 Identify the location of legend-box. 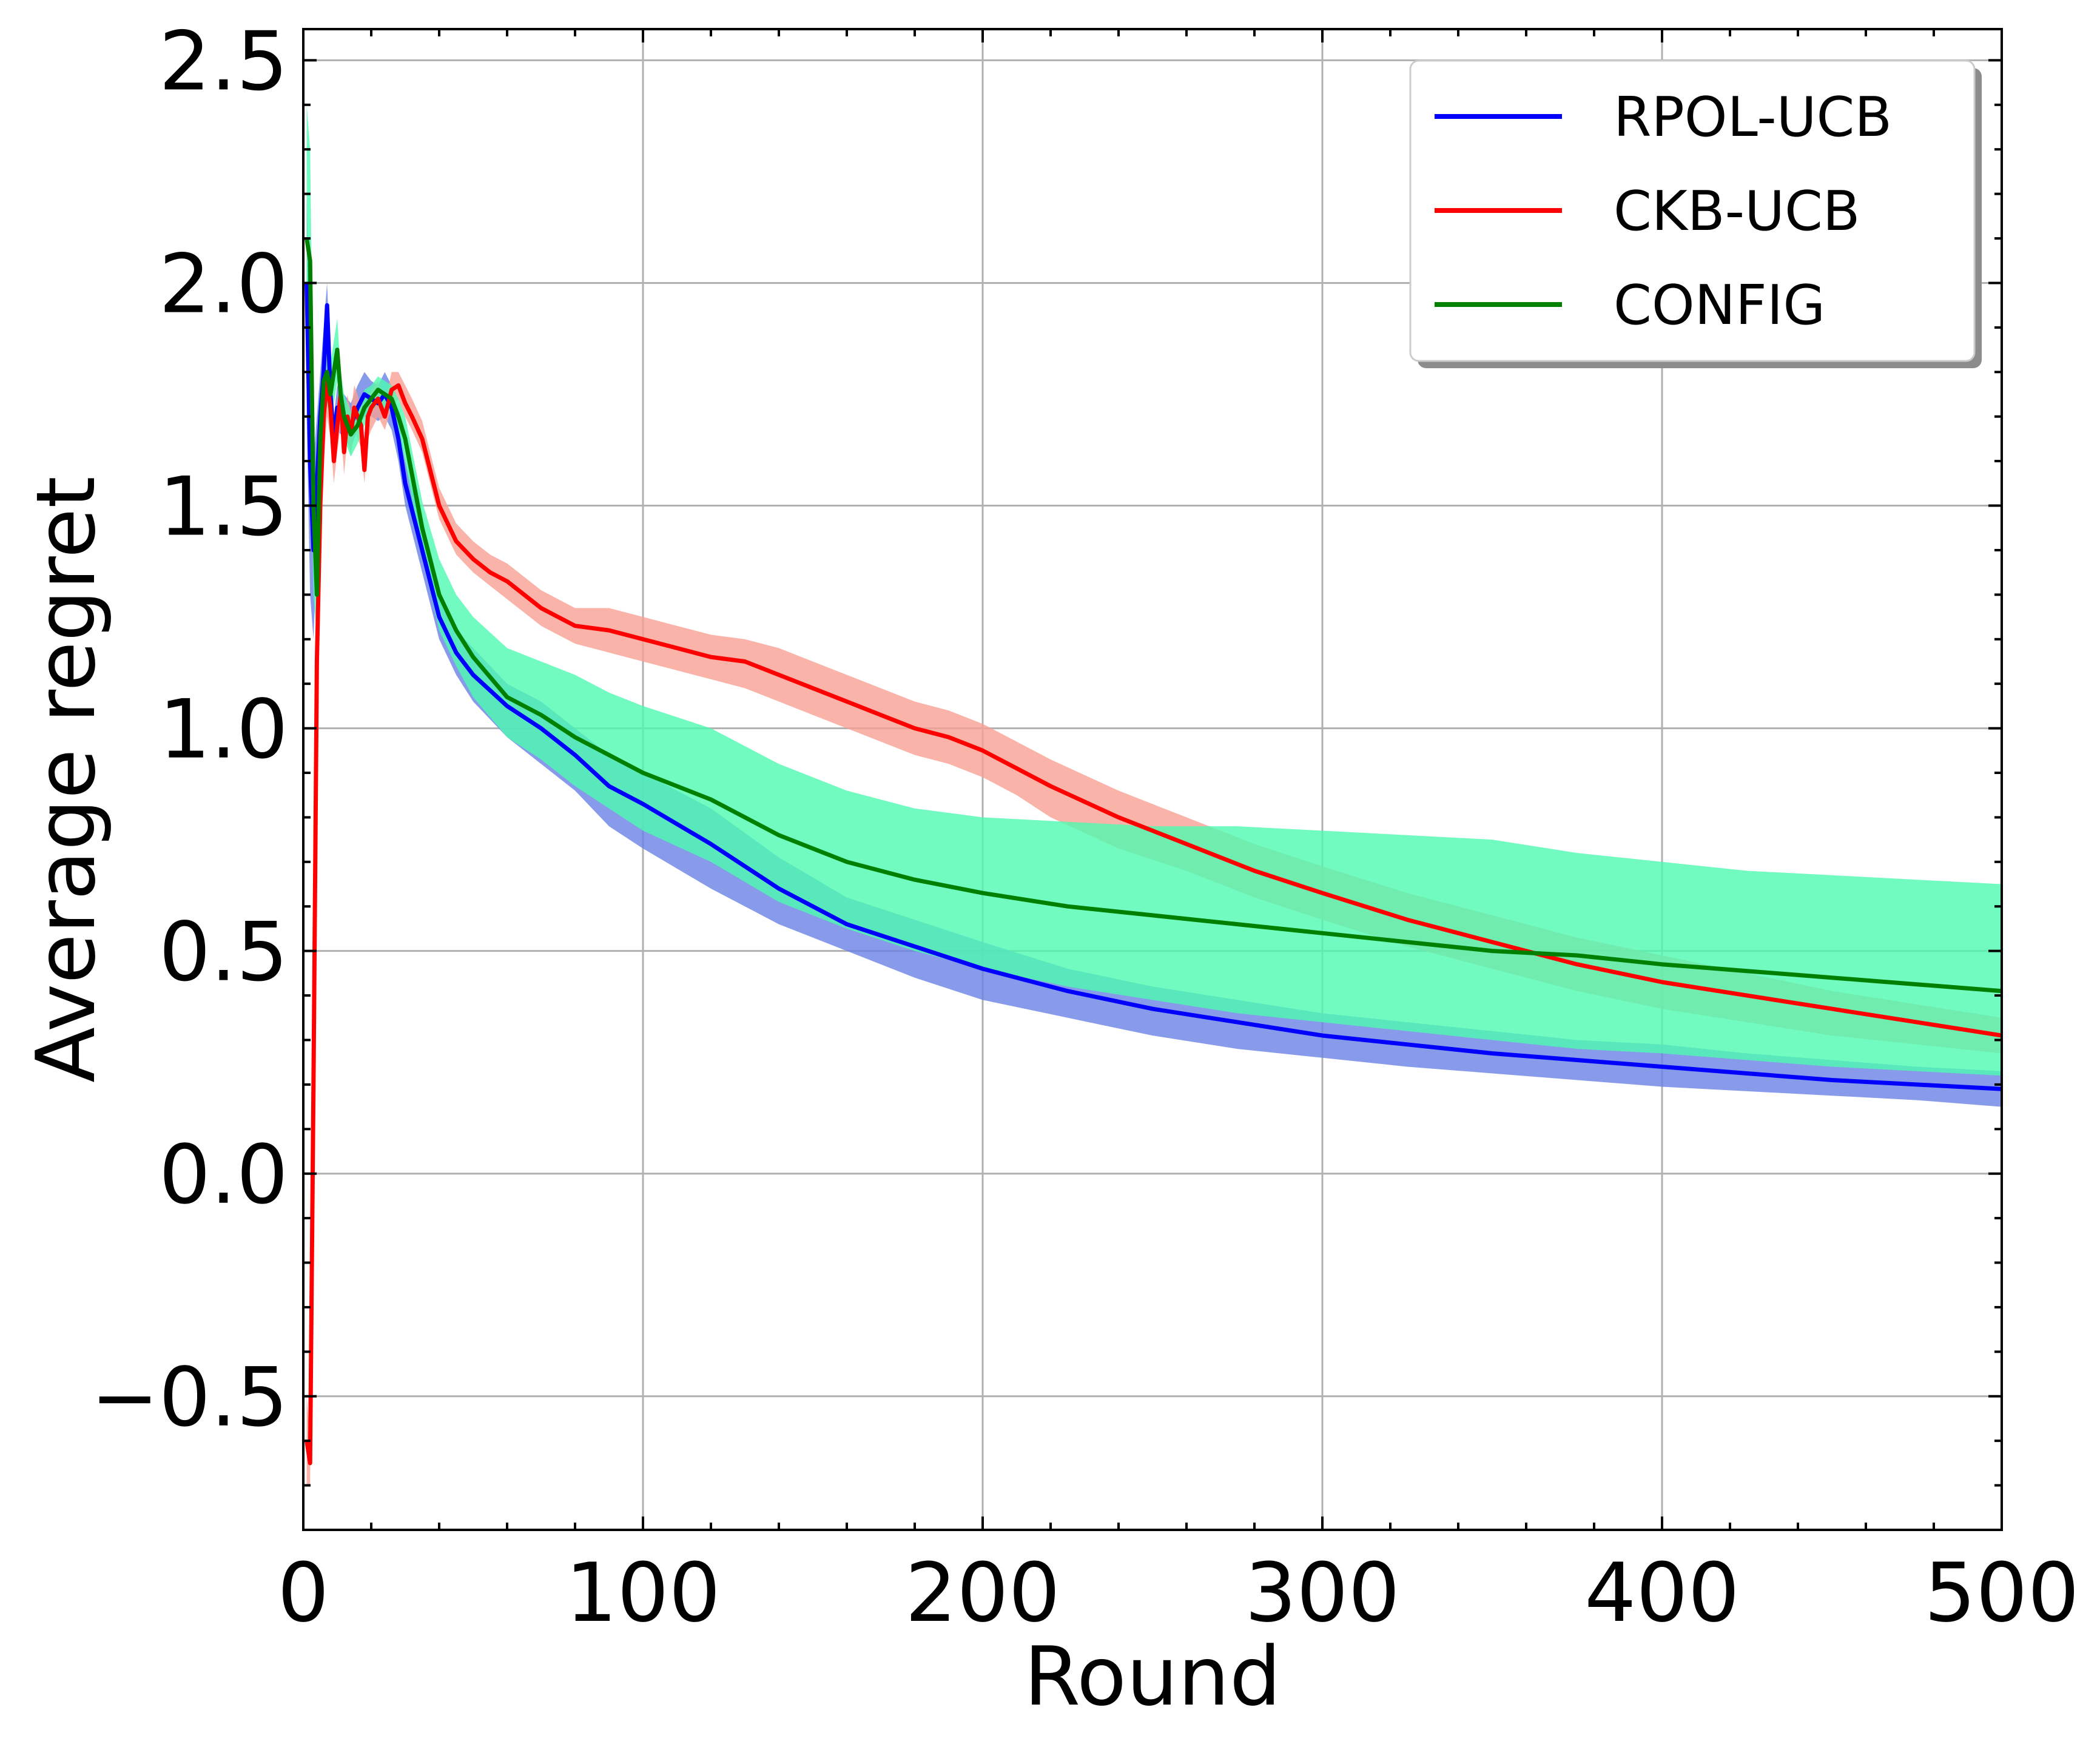
(1692, 210).